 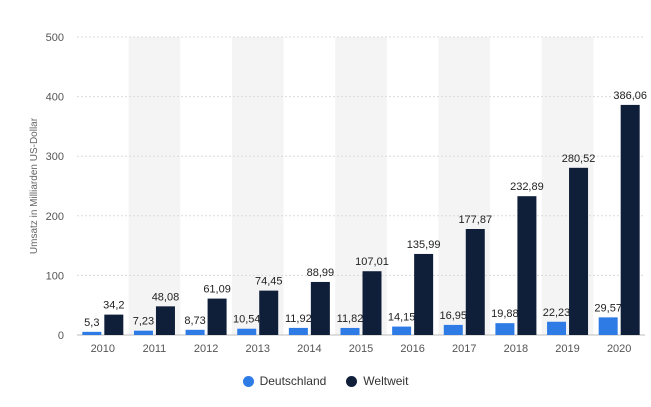 I want to click on data-label-weltweit-2010: 34,2, so click(x=113, y=306).